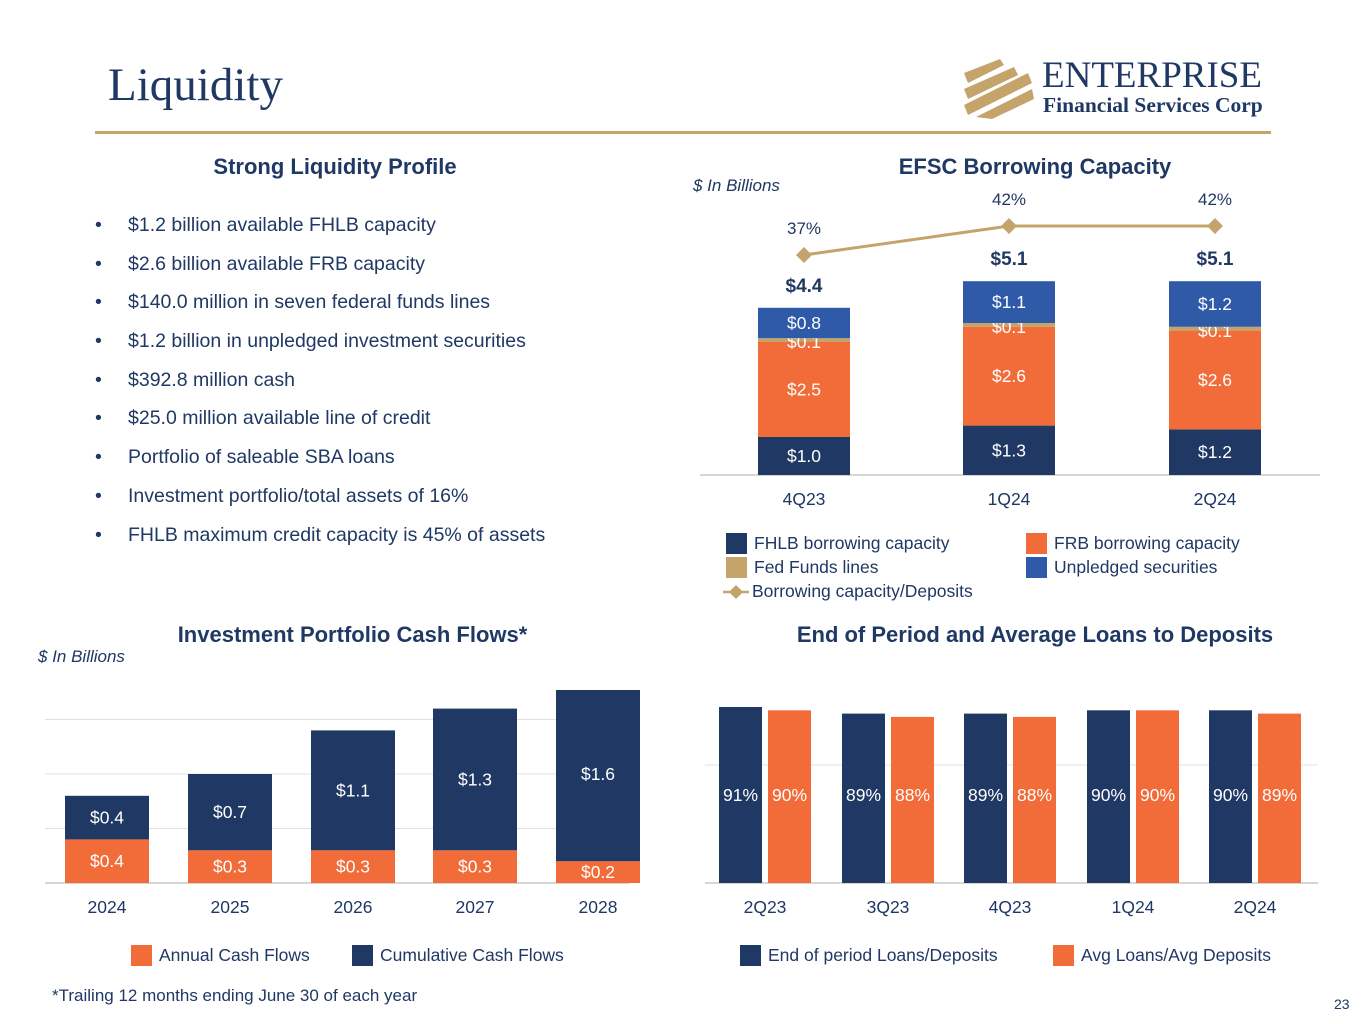 The image size is (1365, 1024). I want to click on title-divider, so click(683, 132).